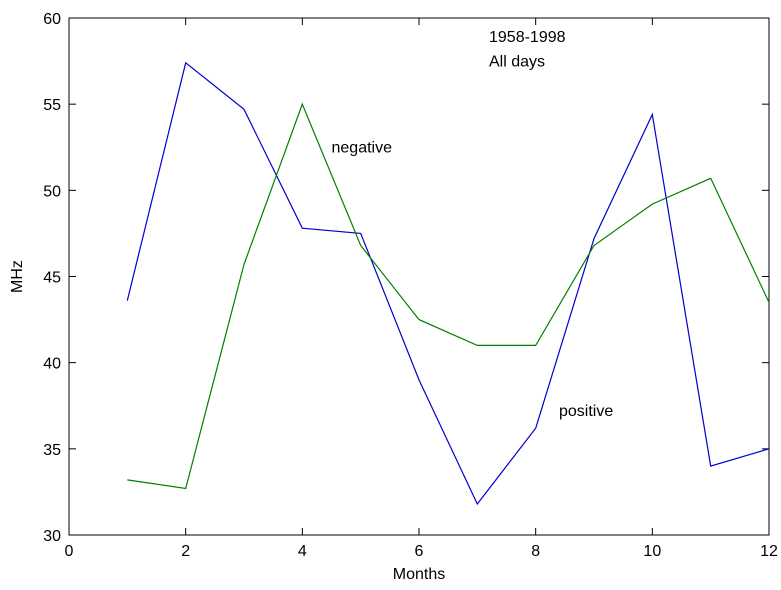 Image resolution: width=781 pixels, height=590 pixels. What do you see at coordinates (419, 551) in the screenshot?
I see `x-tick-label: 6` at bounding box center [419, 551].